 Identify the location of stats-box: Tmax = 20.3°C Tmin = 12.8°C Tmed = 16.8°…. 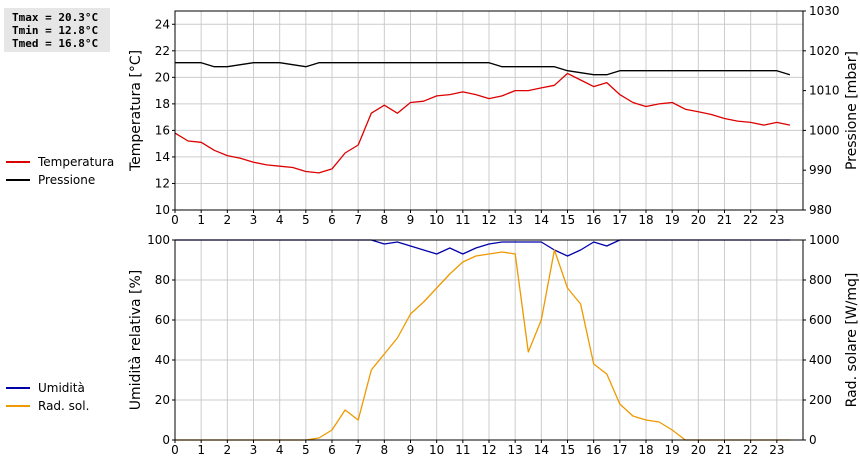
(57, 30).